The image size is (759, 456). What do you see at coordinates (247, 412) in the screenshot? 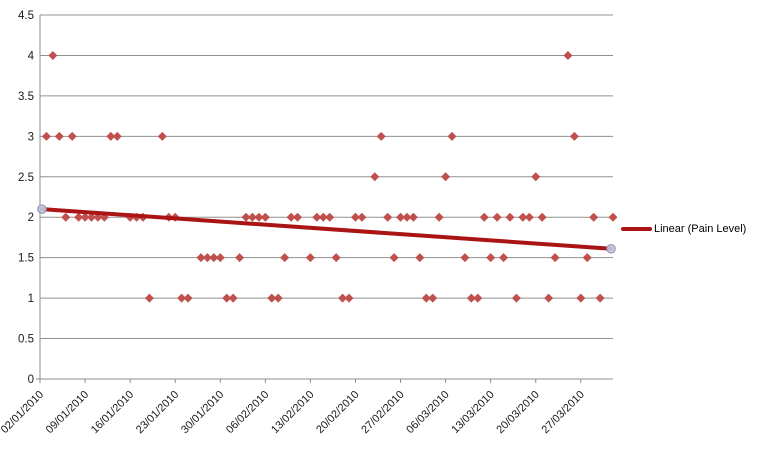
I see `x-tick-label: 06/02/2010` at bounding box center [247, 412].